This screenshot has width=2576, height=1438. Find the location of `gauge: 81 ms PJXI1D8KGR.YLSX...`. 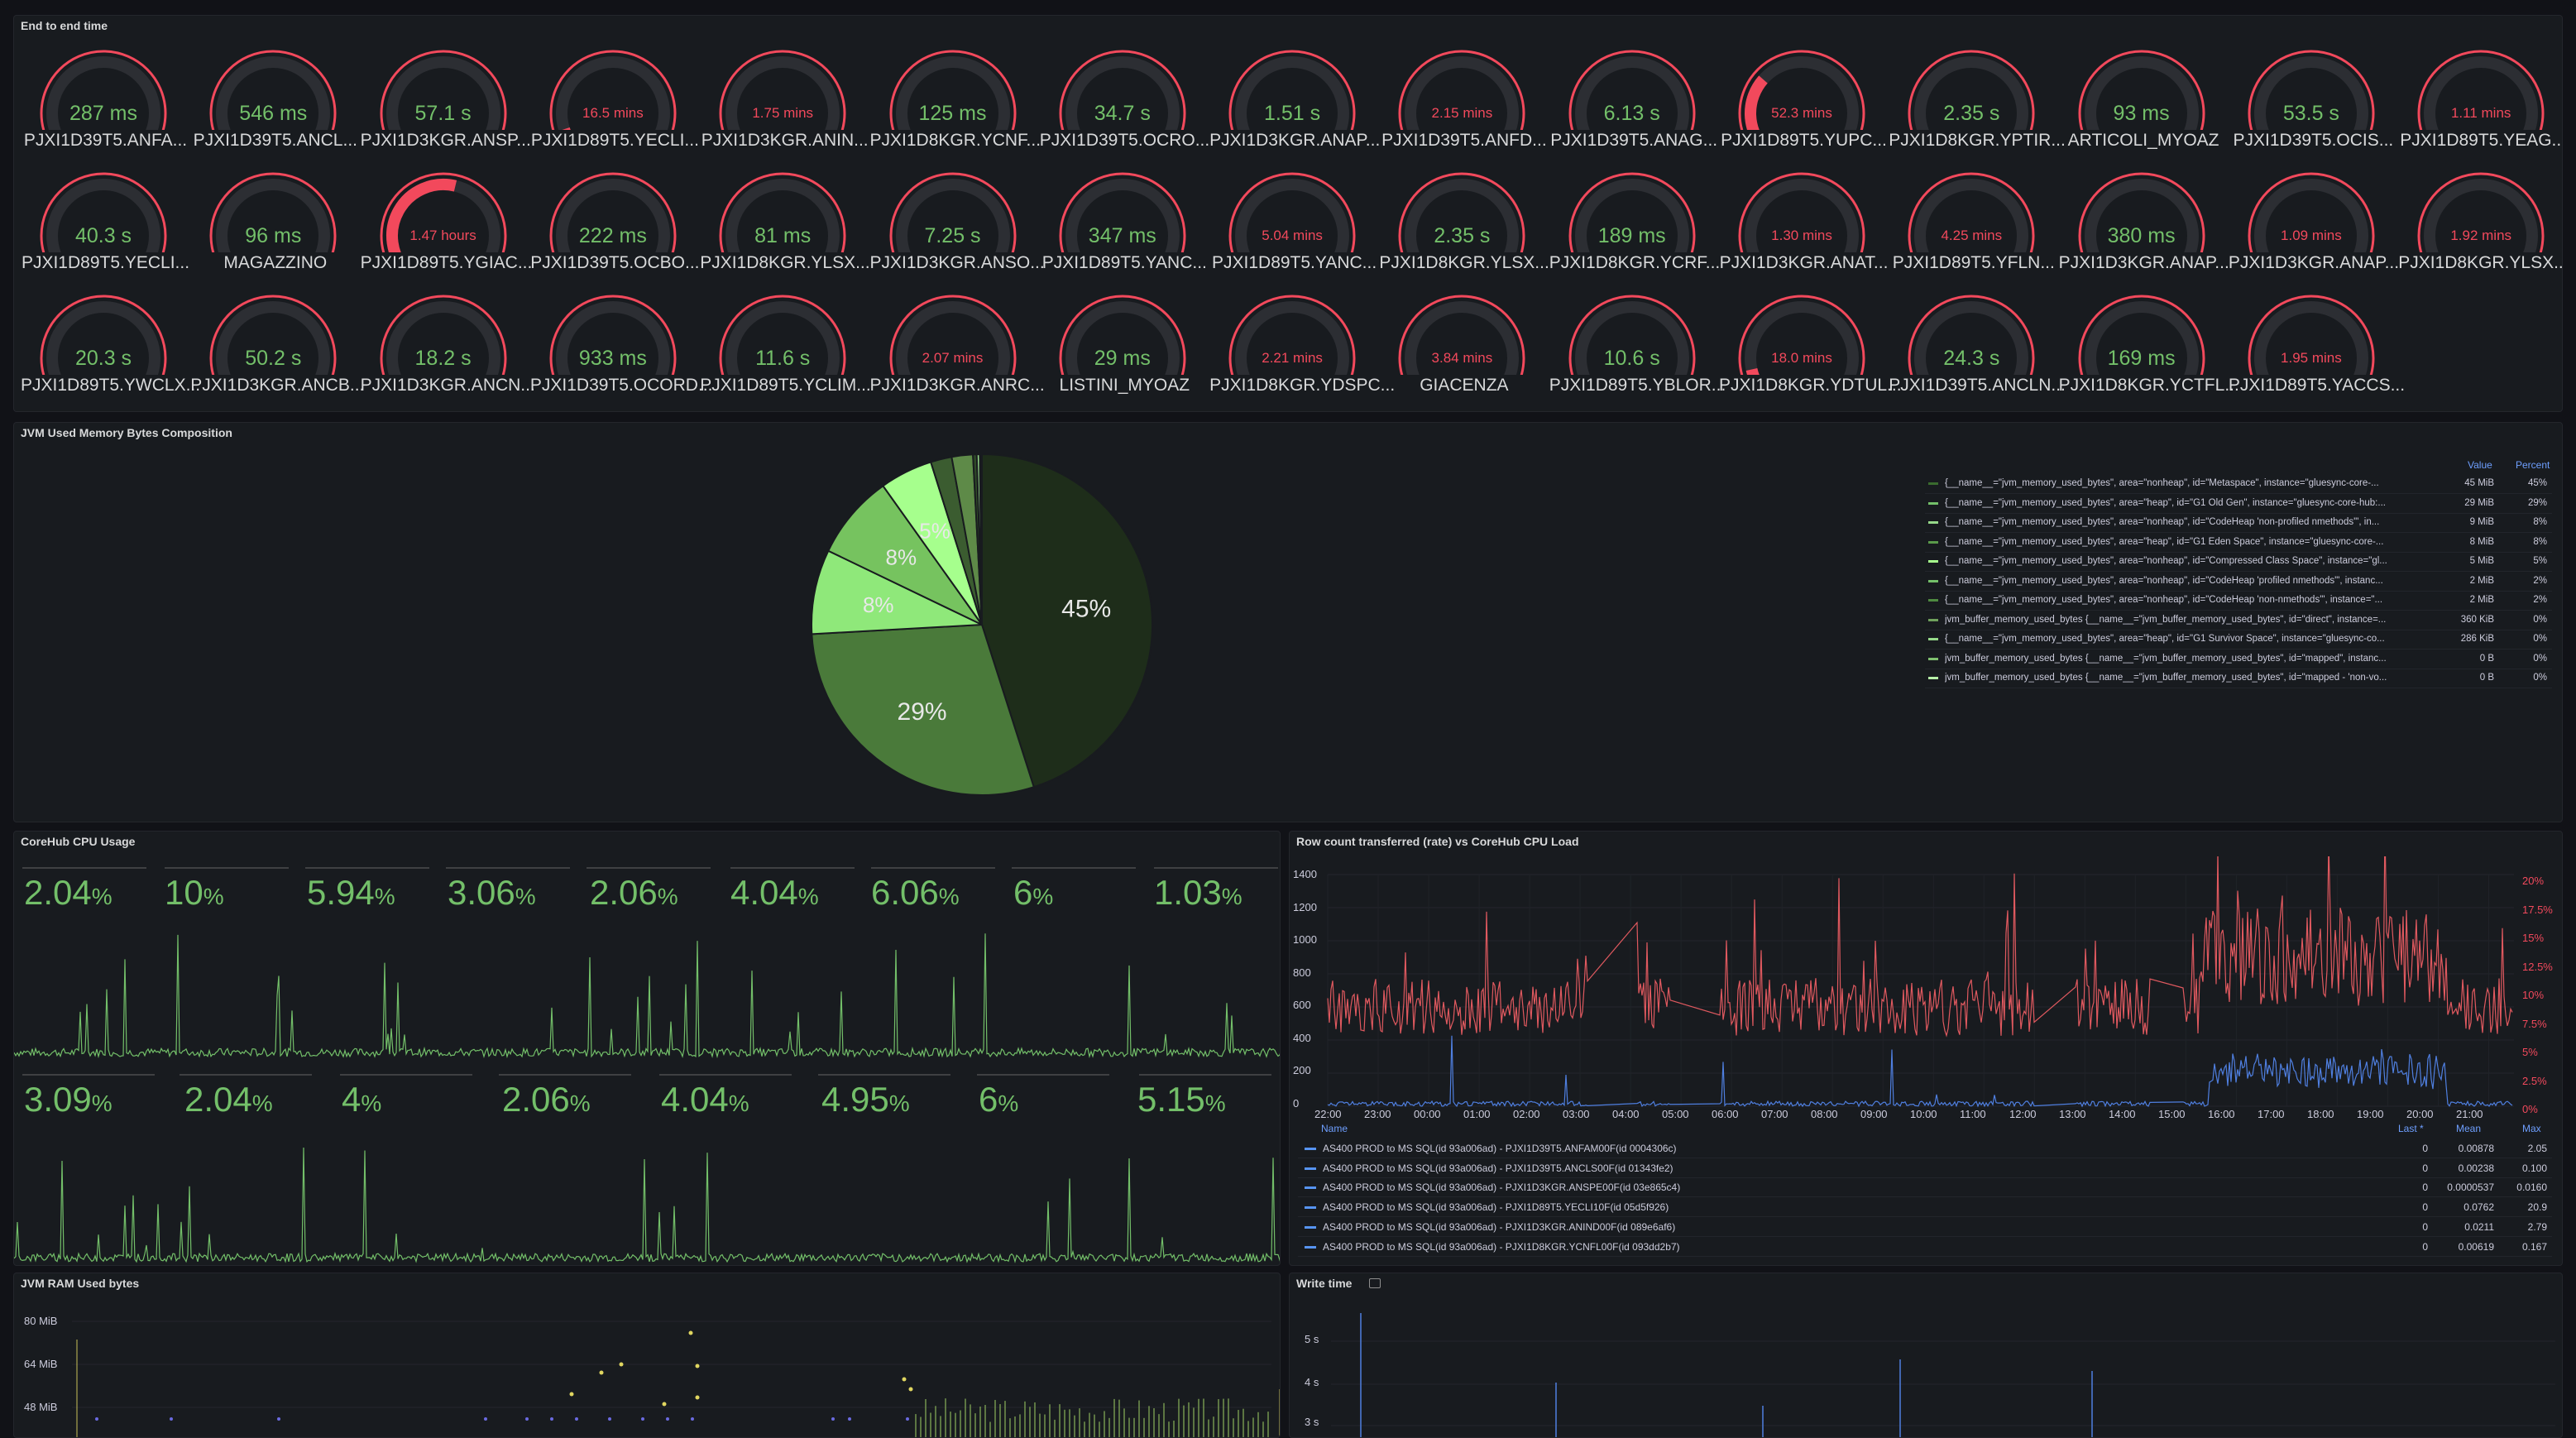

gauge: 81 ms PJXI1D8KGR.YLSX... is located at coordinates (785, 228).